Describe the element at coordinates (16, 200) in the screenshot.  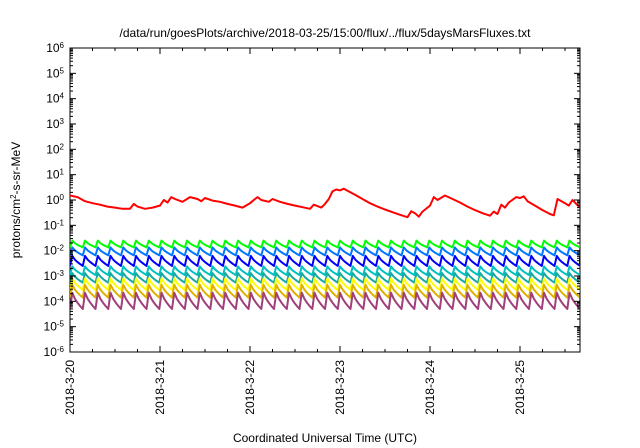
I see `y-axis-label: protons/cm2-s-sr-MeV` at that location.